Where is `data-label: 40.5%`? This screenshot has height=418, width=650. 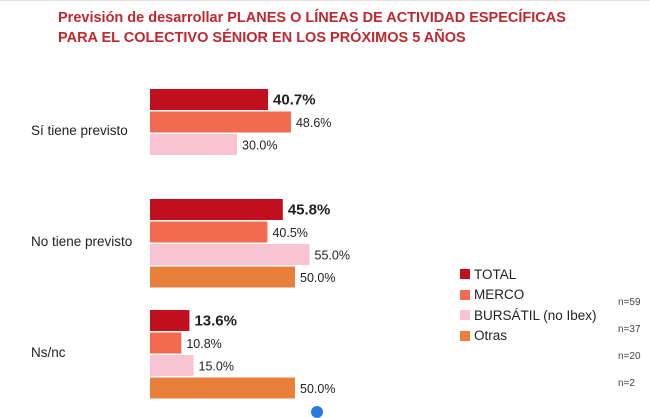 data-label: 40.5% is located at coordinates (289, 233).